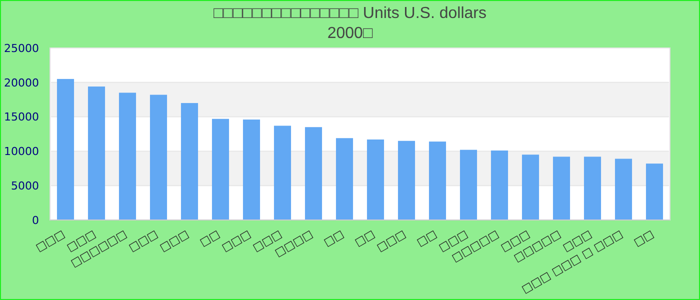 Image resolution: width=700 pixels, height=300 pixels. What do you see at coordinates (21, 48) in the screenshot?
I see `y-tick-label: 25000` at bounding box center [21, 48].